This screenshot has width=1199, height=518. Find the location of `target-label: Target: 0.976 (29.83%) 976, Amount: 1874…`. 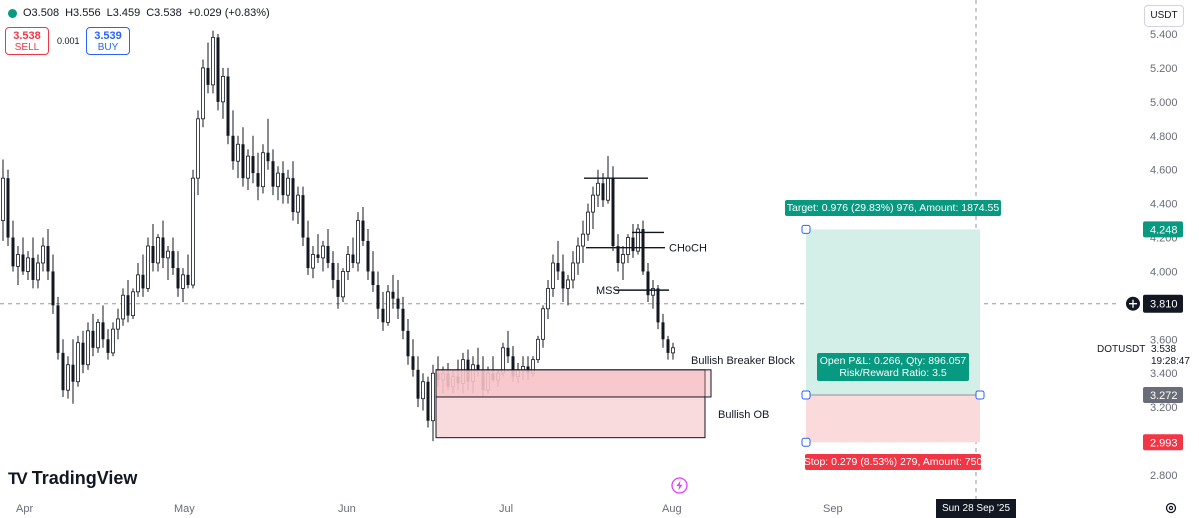

target-label: Target: 0.976 (29.83%) 976, Amount: 1874… is located at coordinates (893, 208).